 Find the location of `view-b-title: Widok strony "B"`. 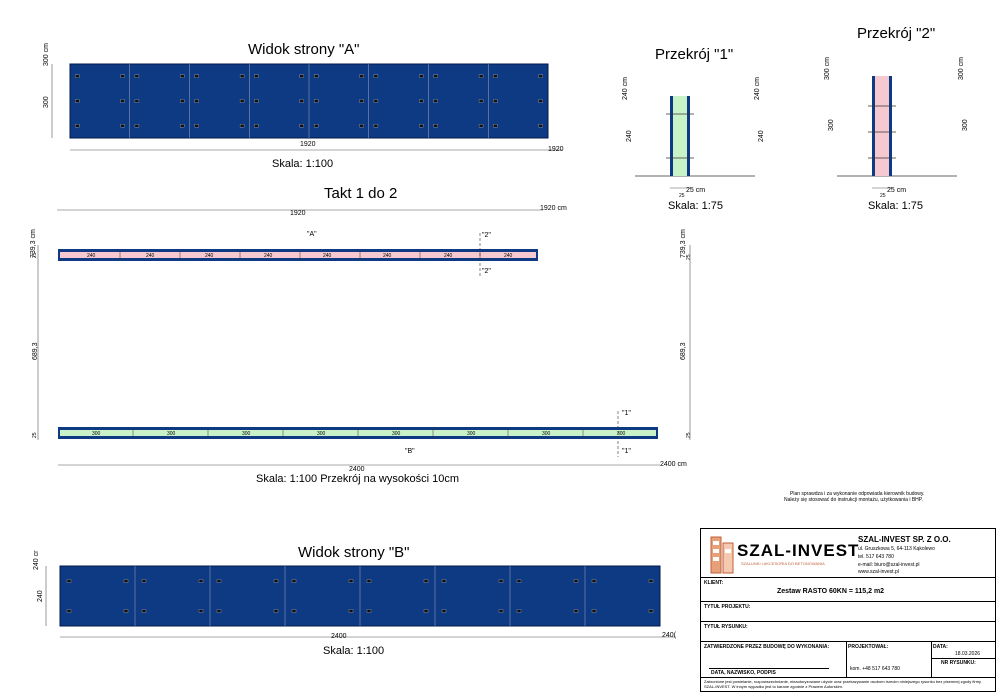

view-b-title: Widok strony "B" is located at coordinates (354, 552).